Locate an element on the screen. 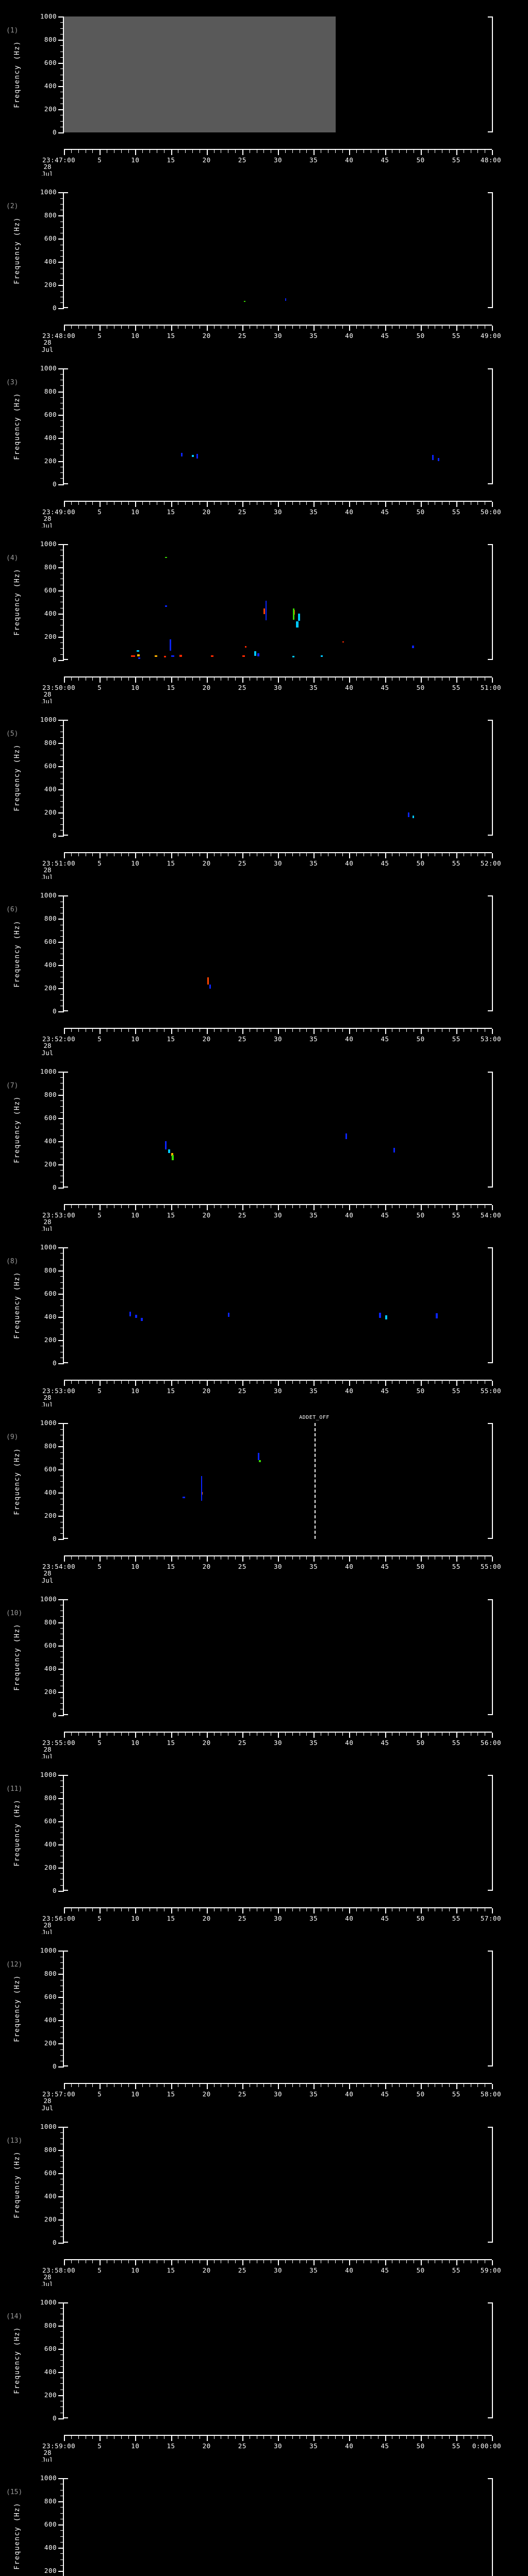 This screenshot has width=528, height=2576. x-axis-date-line: 28 is located at coordinates (47, 870).